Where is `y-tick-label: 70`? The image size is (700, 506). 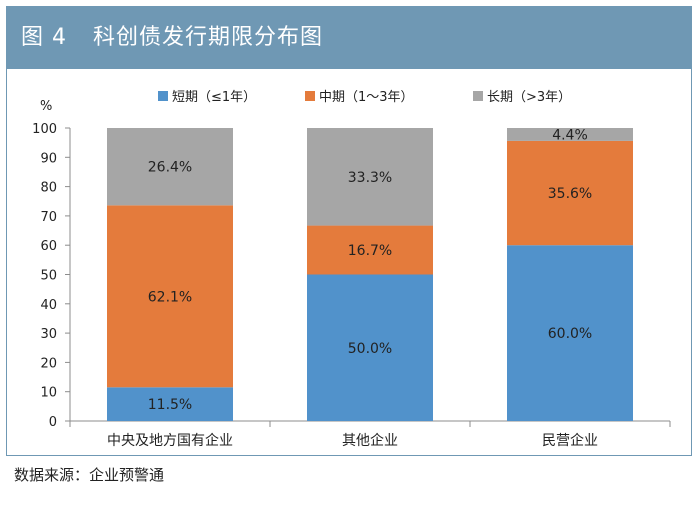 y-tick-label: 70 is located at coordinates (48, 217).